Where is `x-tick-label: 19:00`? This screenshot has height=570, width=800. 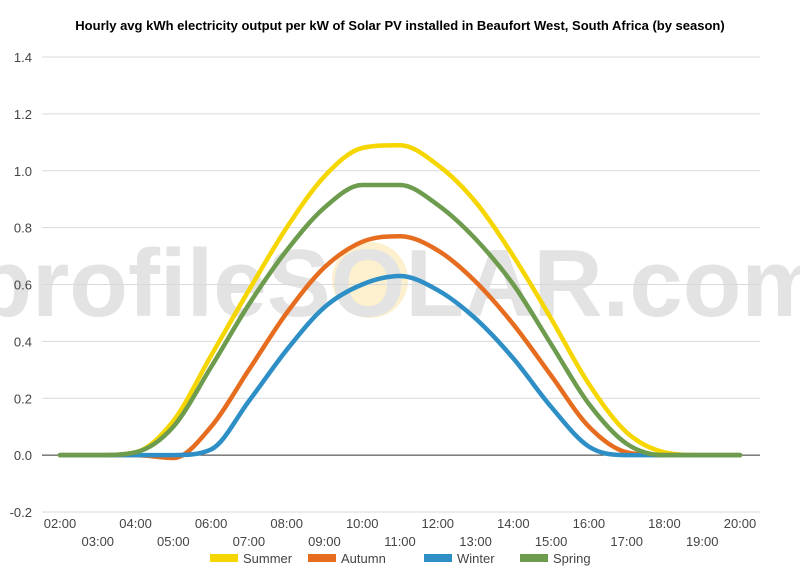 x-tick-label: 19:00 is located at coordinates (702, 541).